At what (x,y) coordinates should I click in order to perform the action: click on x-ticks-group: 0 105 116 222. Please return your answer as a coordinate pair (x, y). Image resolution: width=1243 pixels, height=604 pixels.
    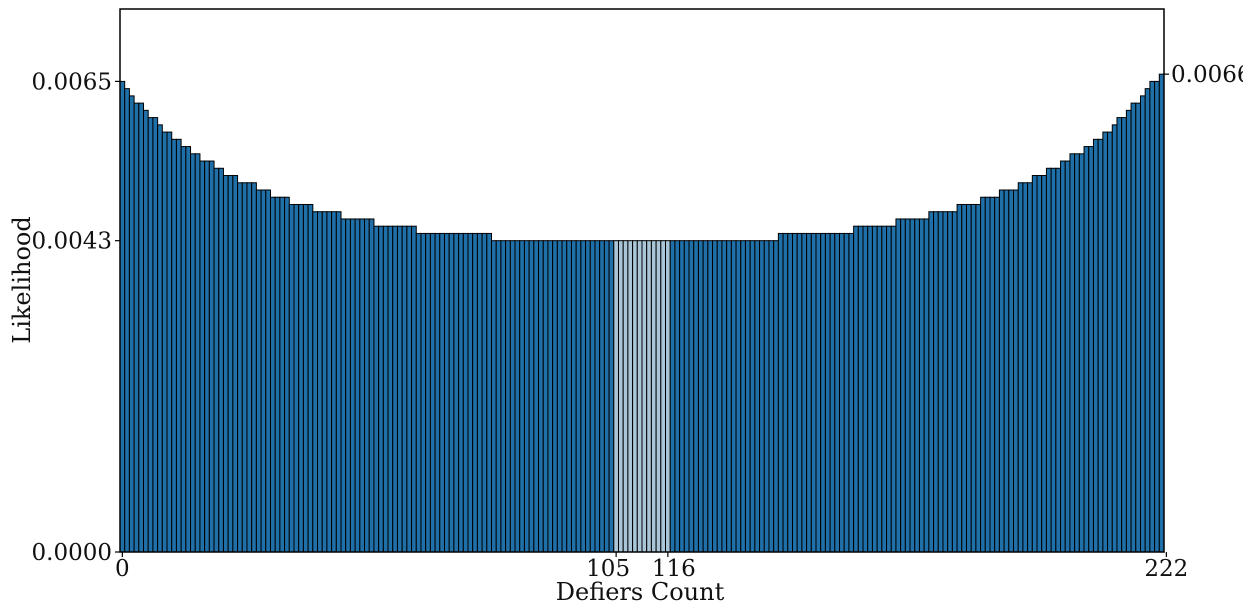
    Looking at the image, I should click on (651, 567).